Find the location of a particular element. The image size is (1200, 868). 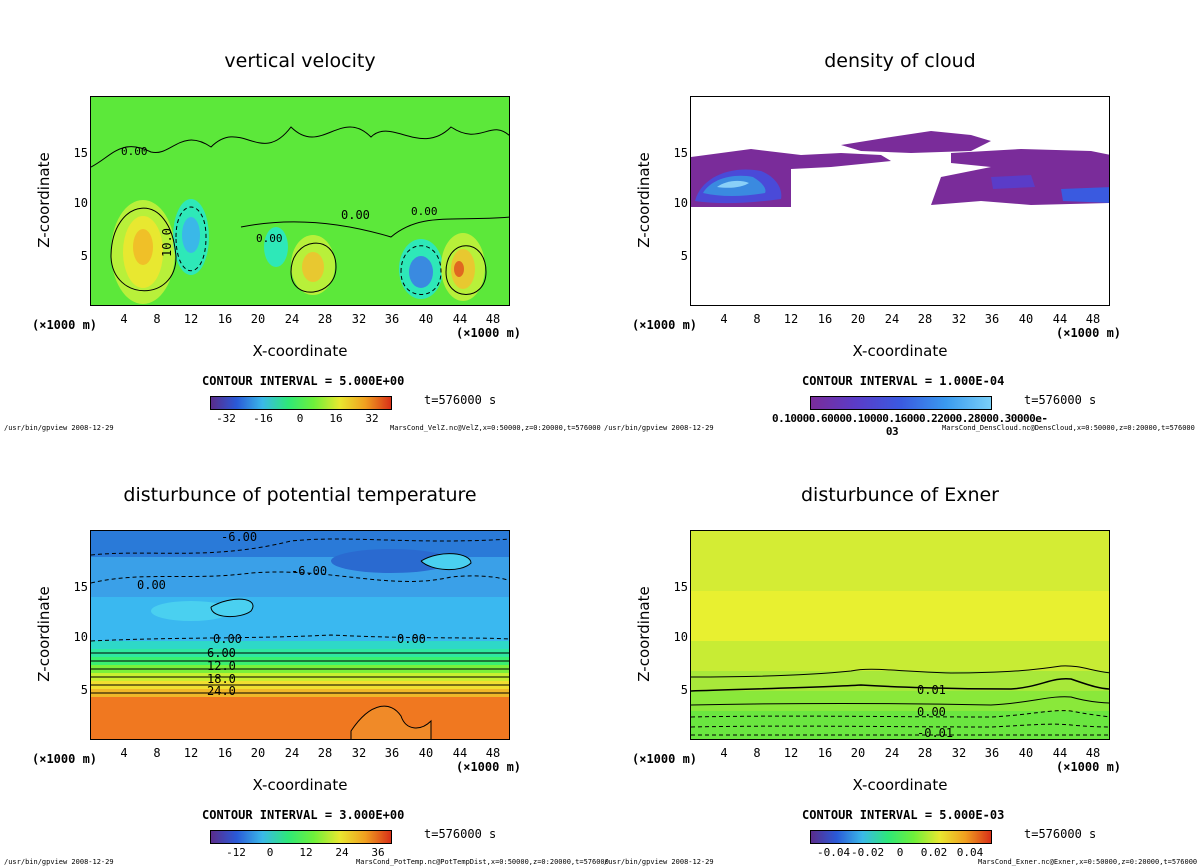

contour-label: 6.00 is located at coordinates (221, 653).